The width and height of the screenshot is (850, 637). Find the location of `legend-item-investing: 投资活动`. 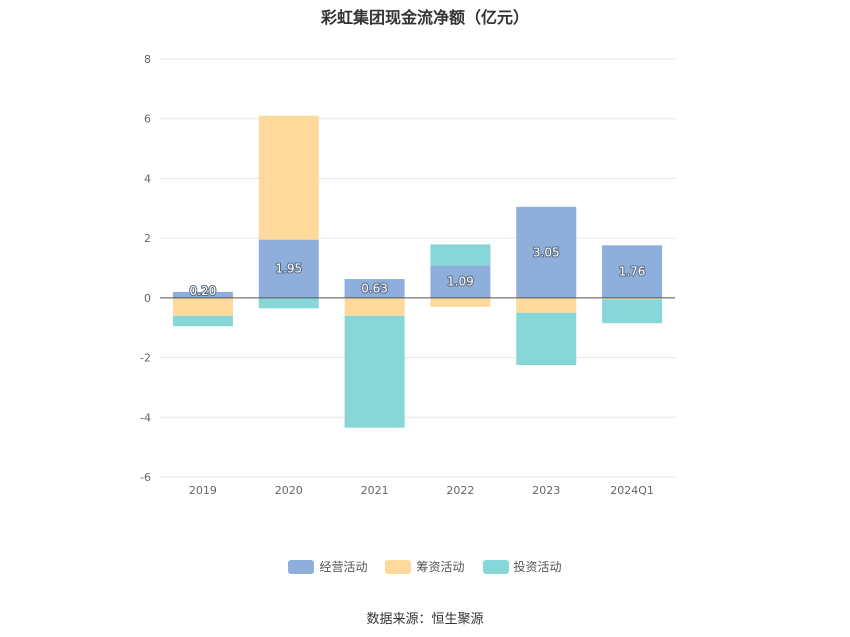

legend-item-investing: 投资活动 is located at coordinates (522, 566).